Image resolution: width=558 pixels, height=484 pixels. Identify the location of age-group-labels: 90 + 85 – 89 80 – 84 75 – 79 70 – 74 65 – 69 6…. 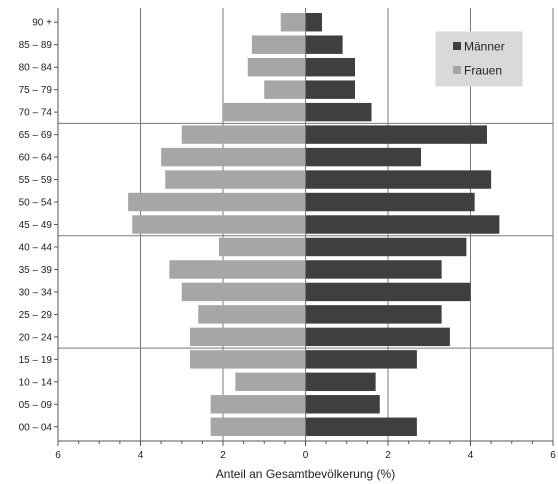
(38, 225).